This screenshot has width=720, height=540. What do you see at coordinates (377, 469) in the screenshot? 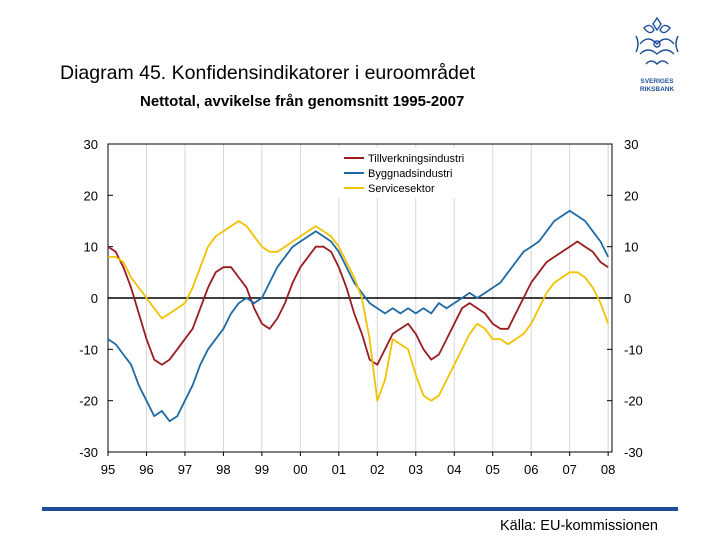
I see `x-tick-label: 02` at bounding box center [377, 469].